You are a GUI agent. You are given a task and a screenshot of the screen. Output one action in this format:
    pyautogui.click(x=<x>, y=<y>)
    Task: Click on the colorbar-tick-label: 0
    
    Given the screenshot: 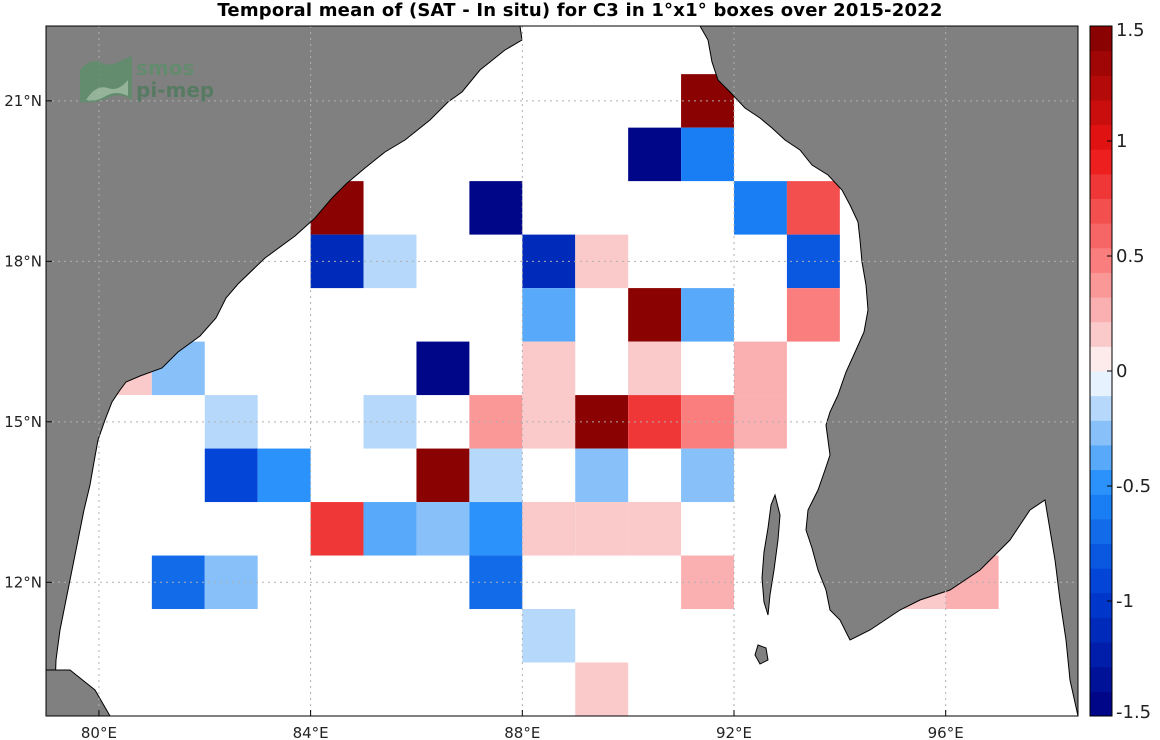 What is the action you would take?
    pyautogui.click(x=1121, y=371)
    